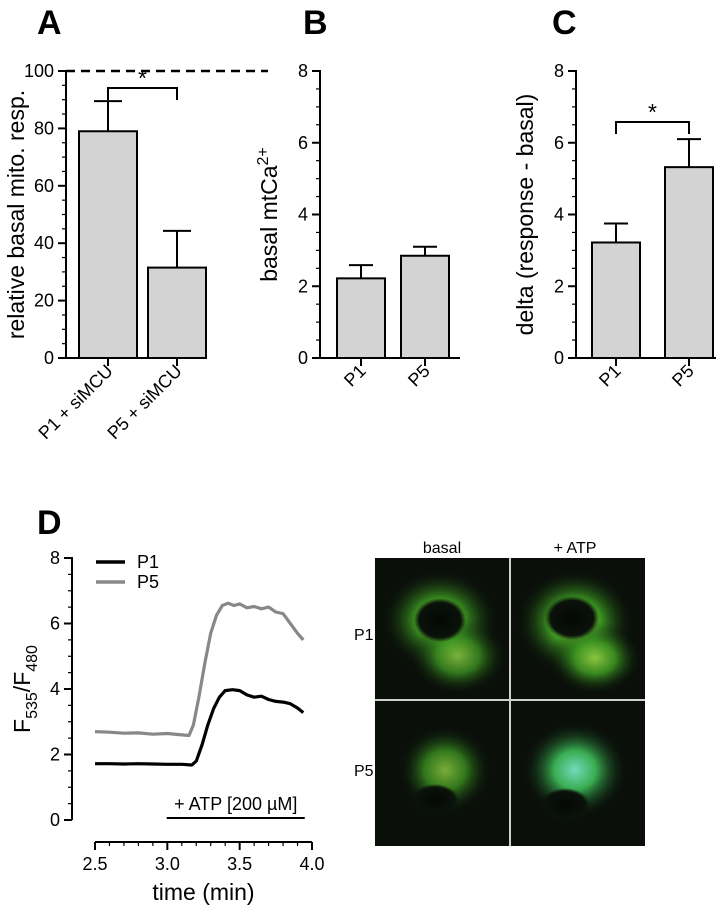  I want to click on d-annotation-label: + ATP [200 µM], so click(235, 804).